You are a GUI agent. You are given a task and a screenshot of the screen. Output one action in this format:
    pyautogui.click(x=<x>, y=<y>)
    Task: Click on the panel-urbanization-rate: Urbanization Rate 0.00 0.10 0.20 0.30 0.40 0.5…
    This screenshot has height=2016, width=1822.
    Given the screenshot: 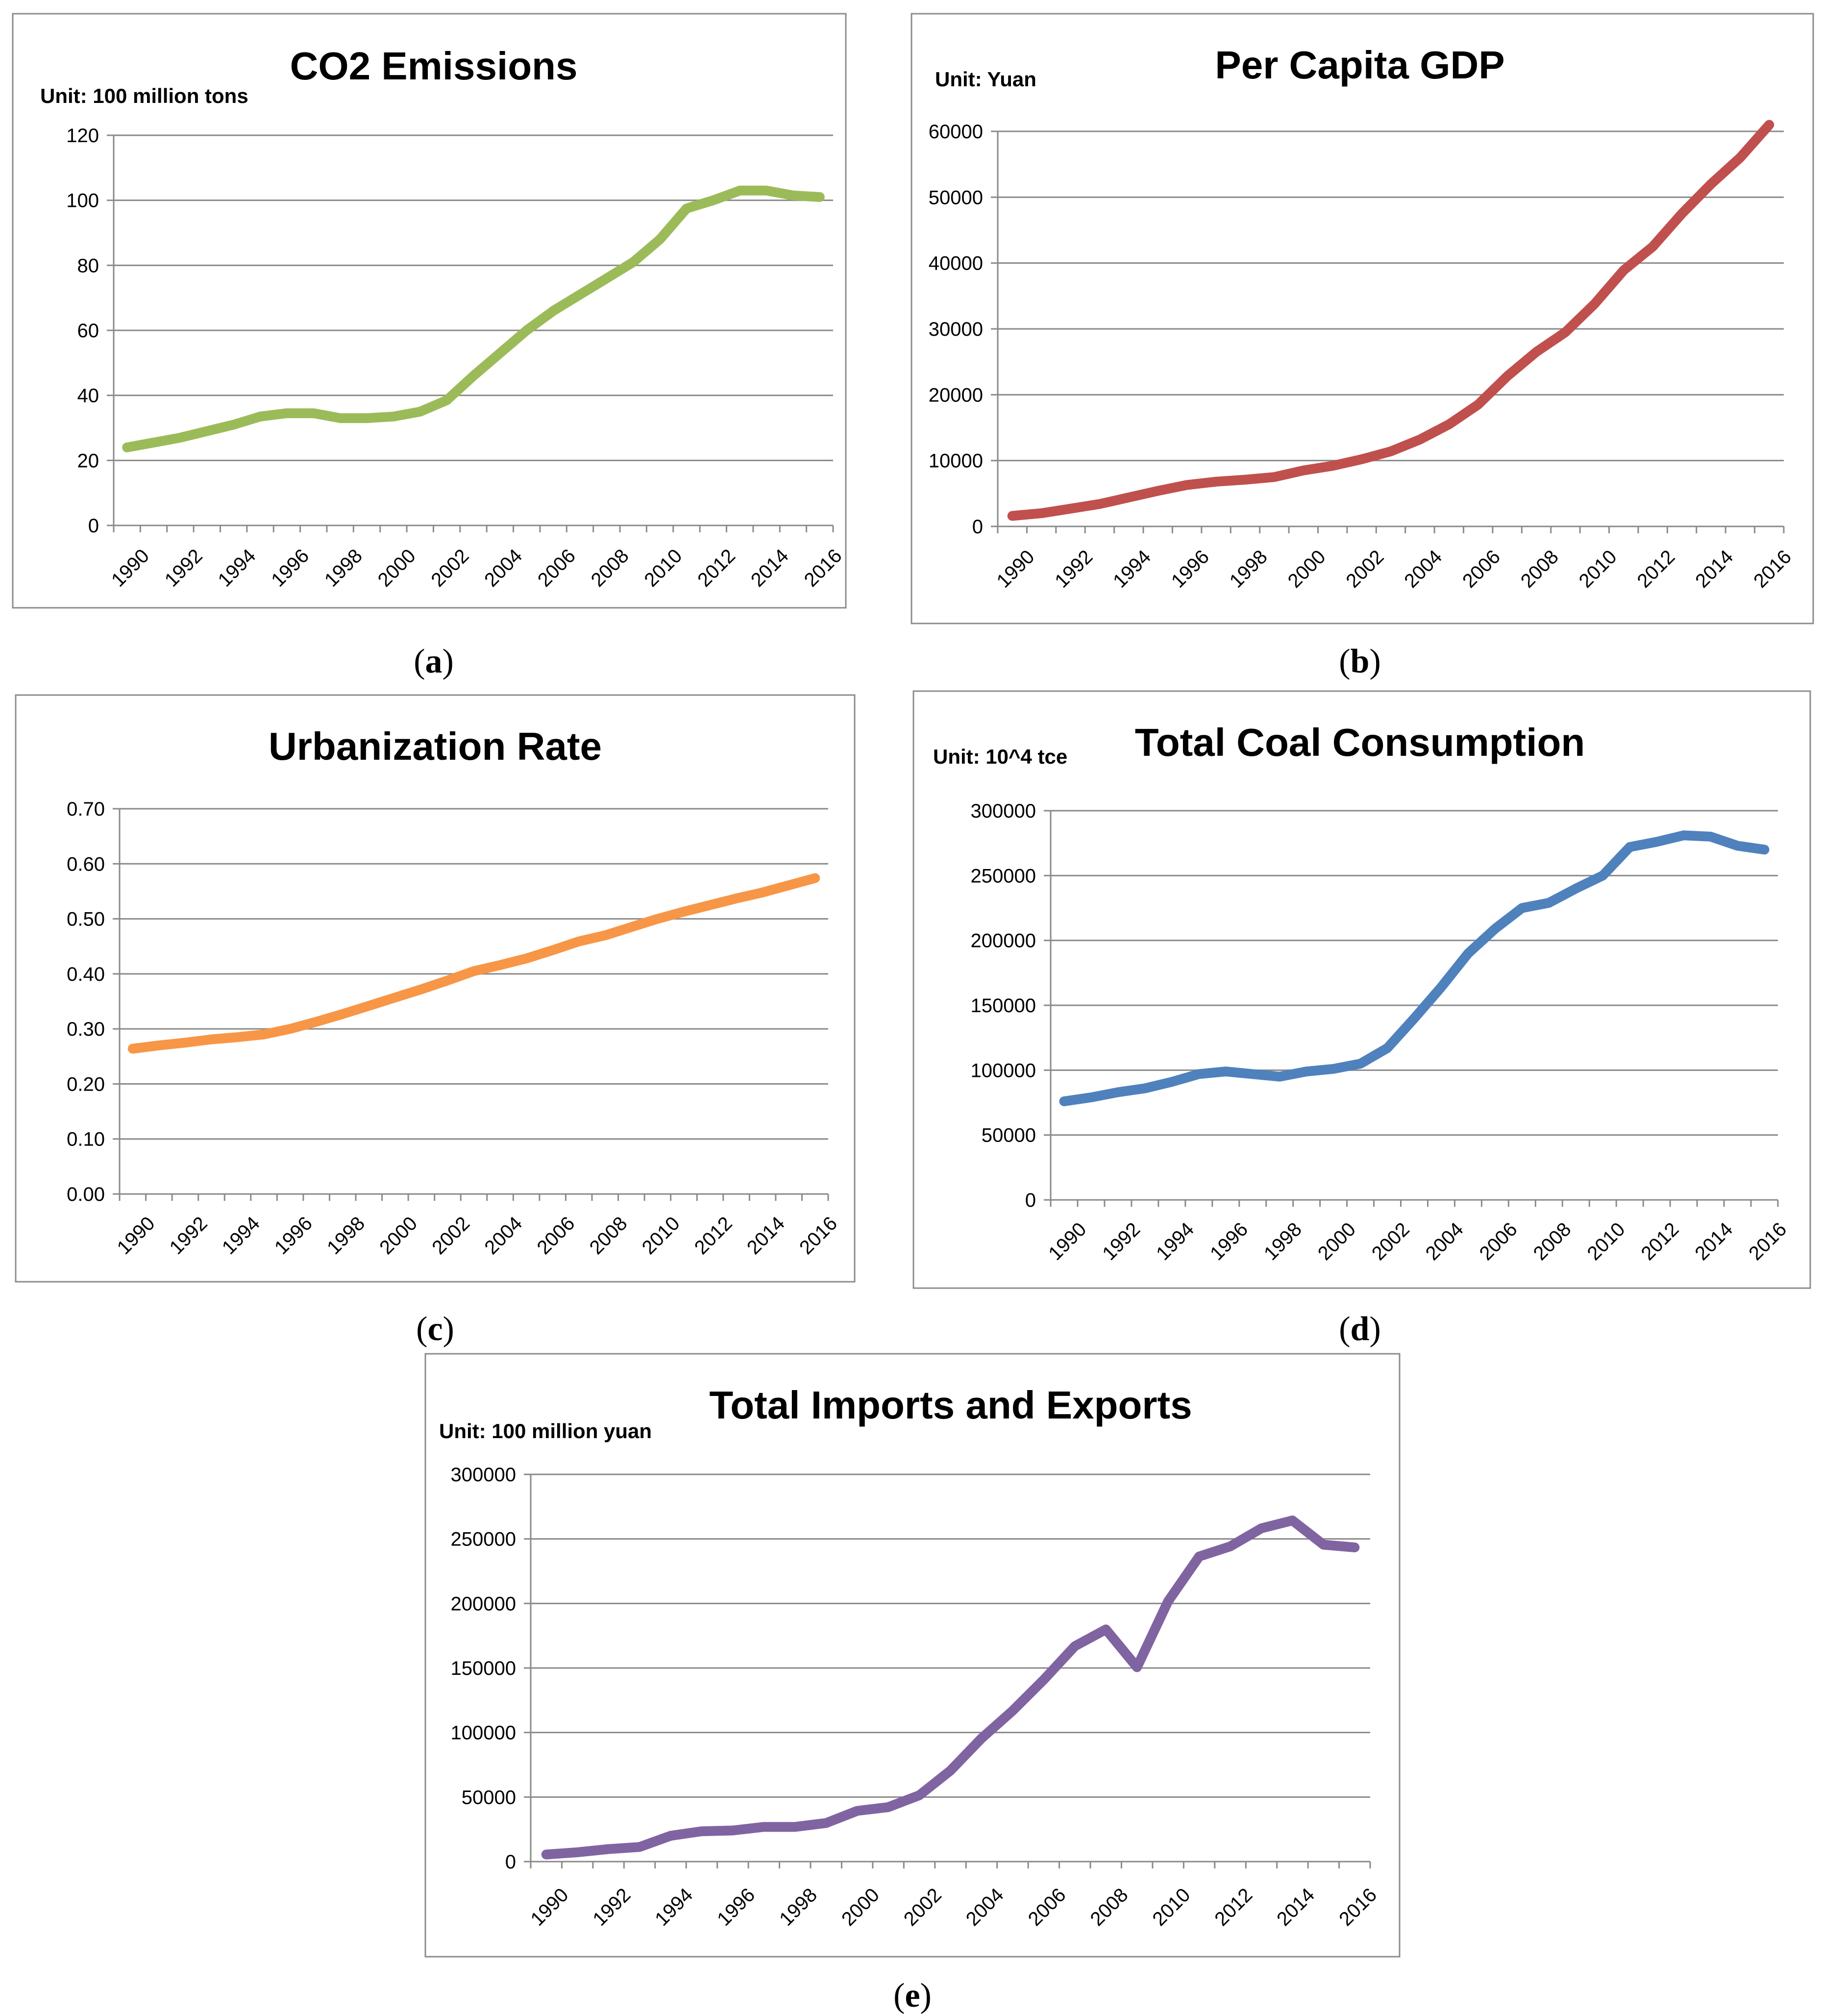 What is the action you would take?
    pyautogui.click(x=435, y=1021)
    